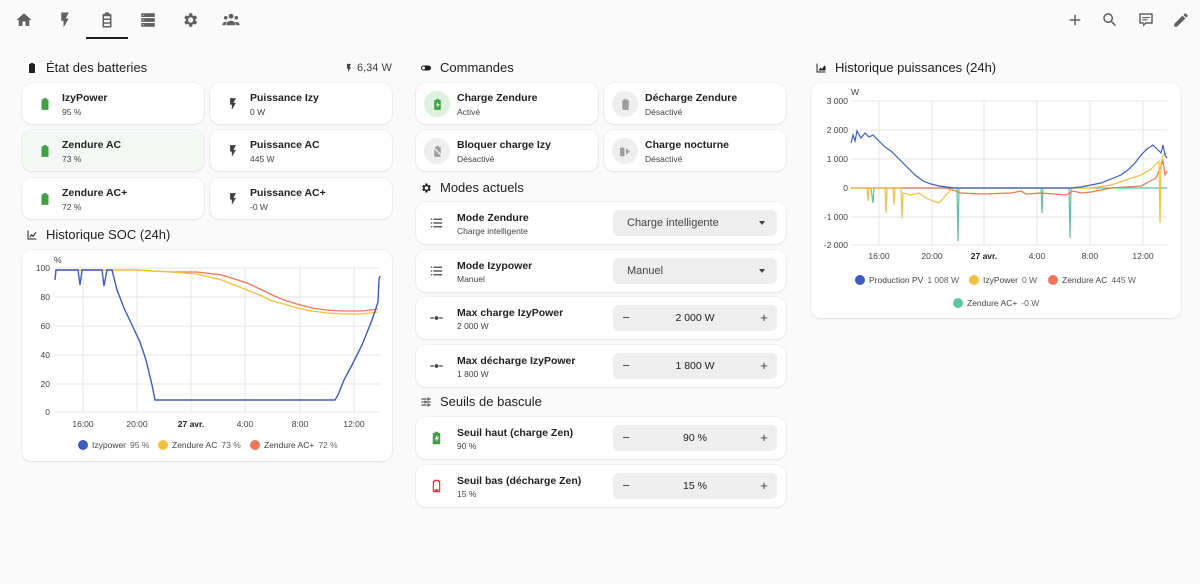  What do you see at coordinates (838, 101) in the screenshot?
I see `power-ytick: 3 000` at bounding box center [838, 101].